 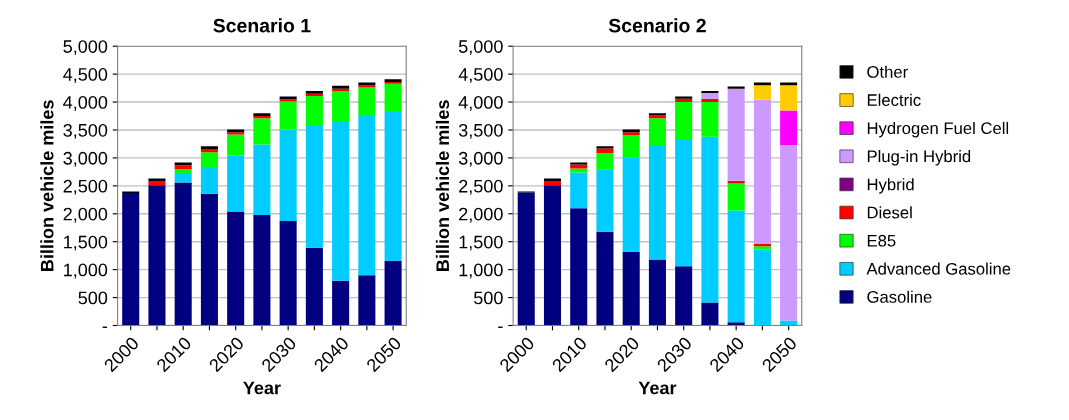 I want to click on legend-label: Other, so click(x=887, y=71).